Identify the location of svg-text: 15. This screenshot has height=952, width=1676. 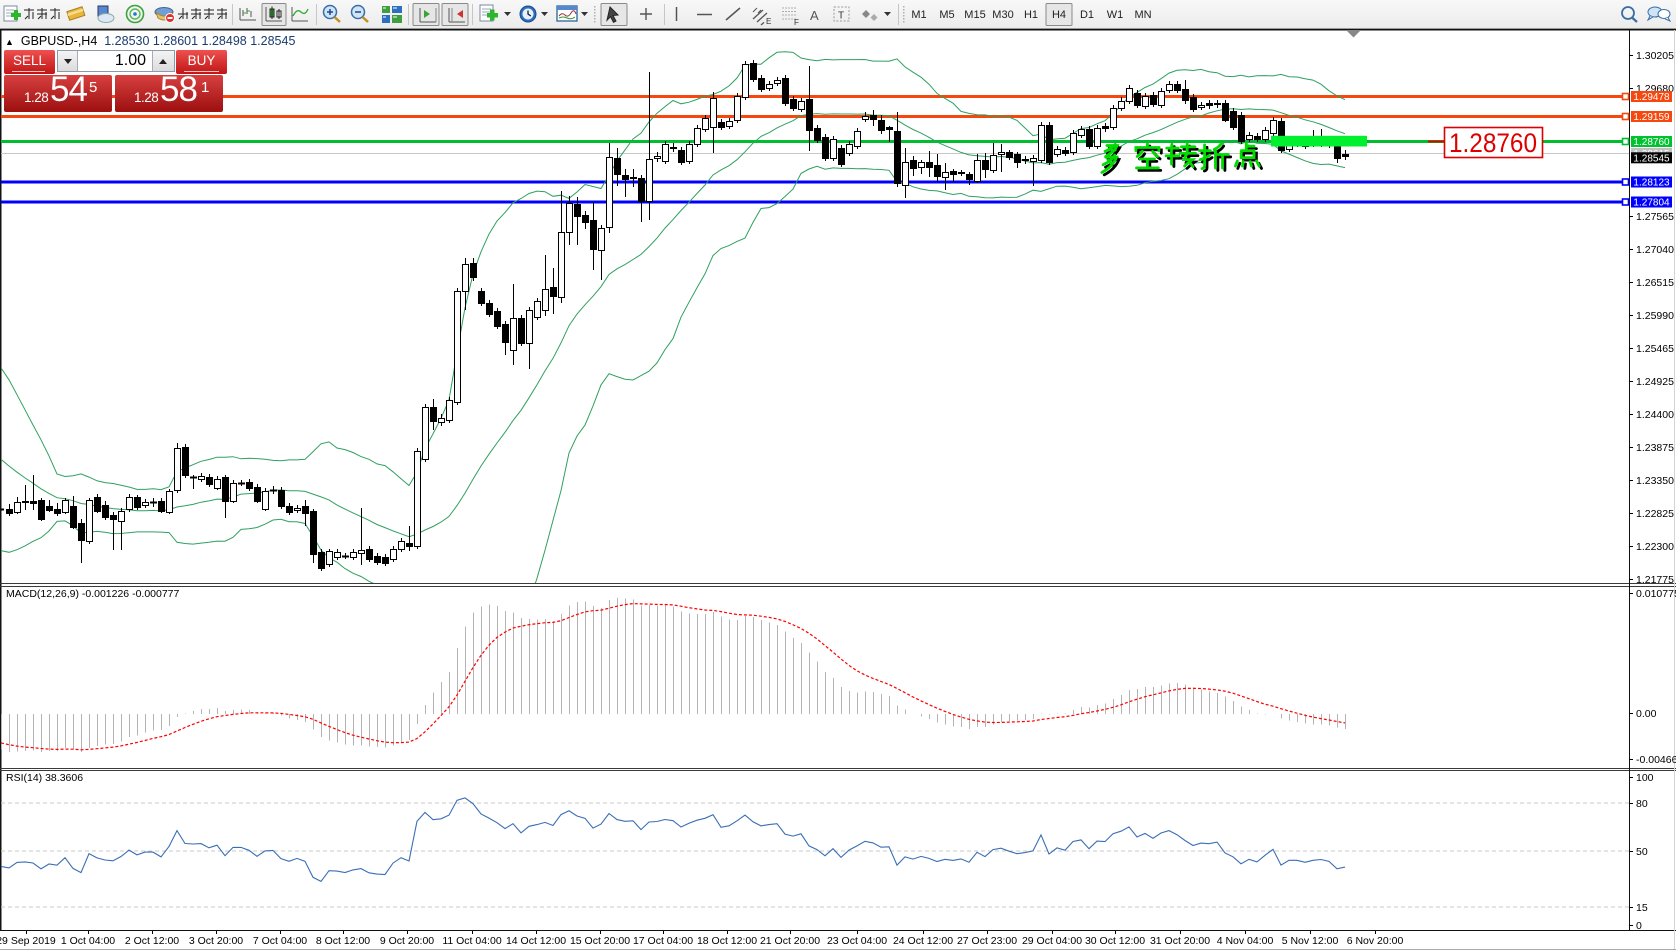
(1642, 908).